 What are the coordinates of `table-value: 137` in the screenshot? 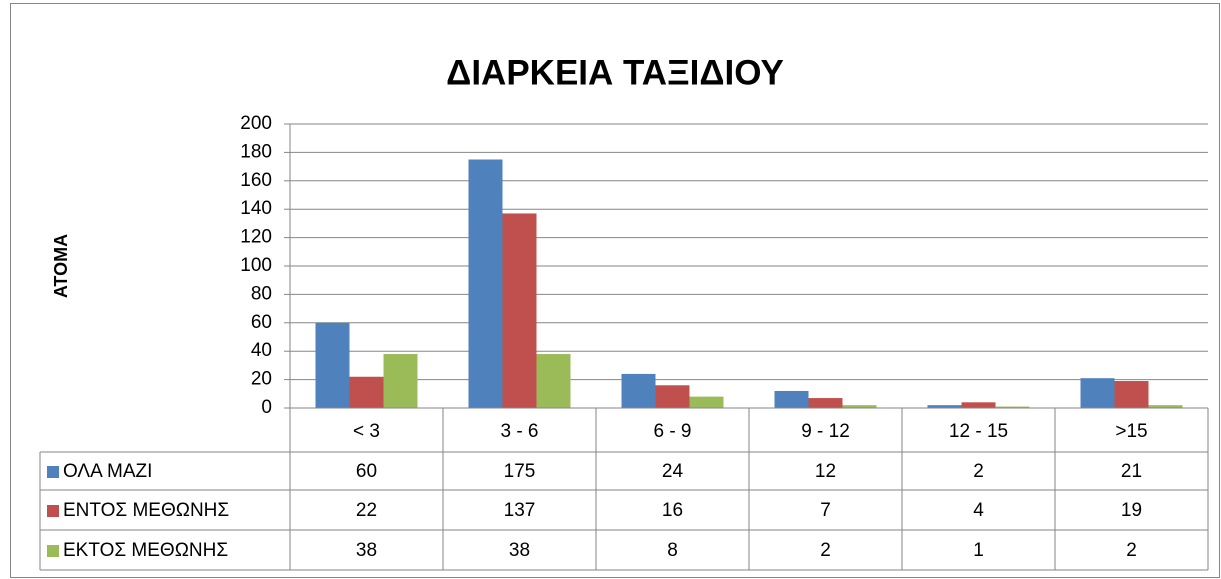 It's located at (520, 510).